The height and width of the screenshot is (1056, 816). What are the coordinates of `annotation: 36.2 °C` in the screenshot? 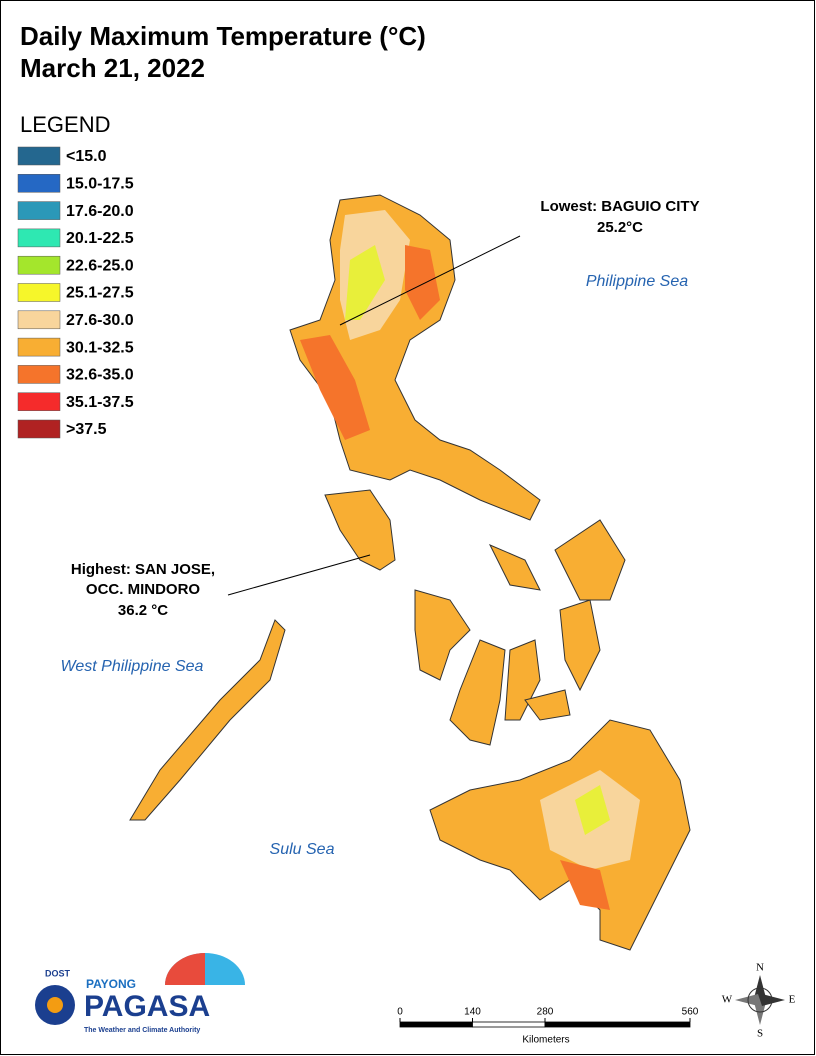 It's located at (143, 610).